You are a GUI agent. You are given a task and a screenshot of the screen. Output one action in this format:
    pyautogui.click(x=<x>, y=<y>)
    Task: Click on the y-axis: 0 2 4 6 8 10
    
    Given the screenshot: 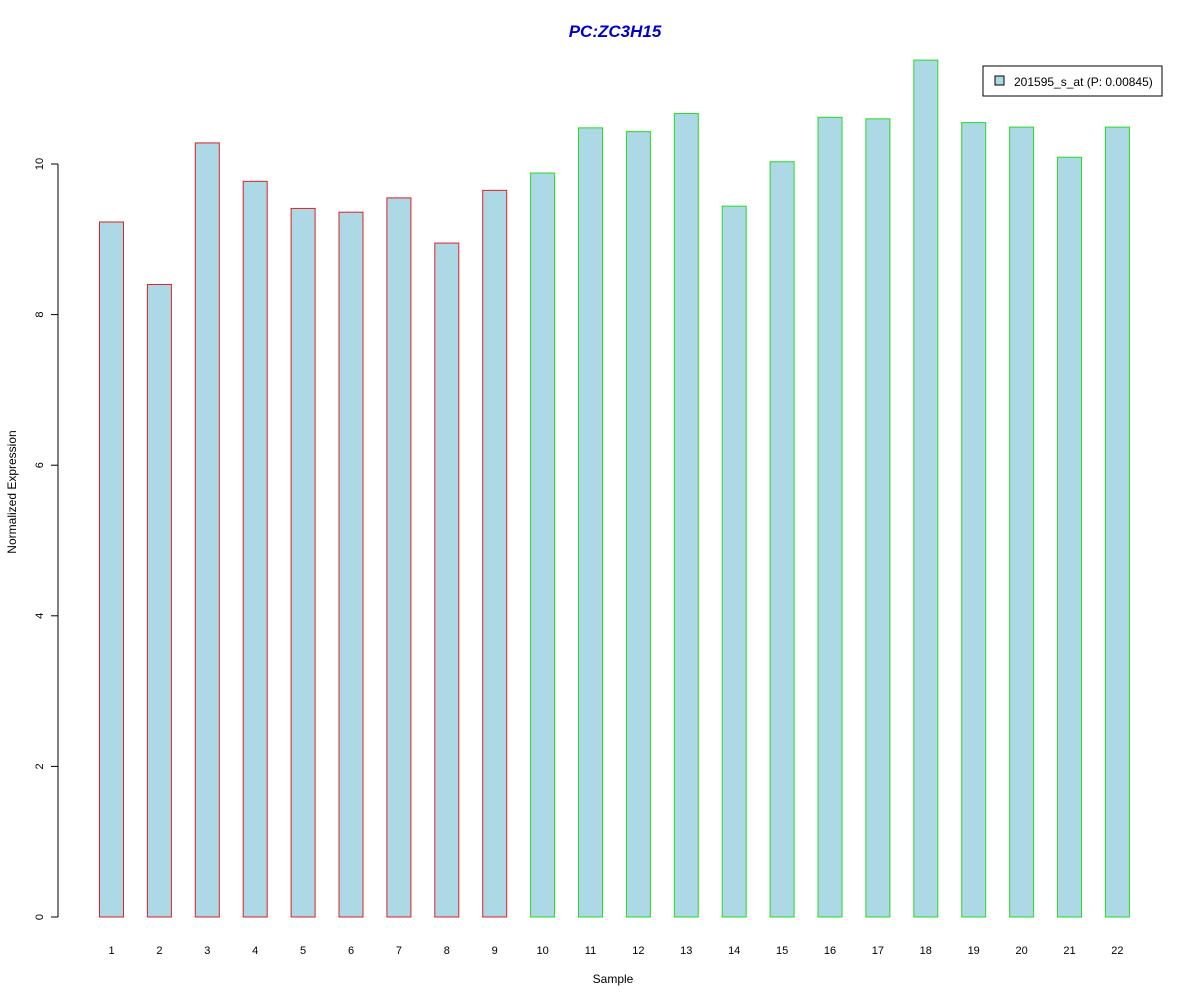 What is the action you would take?
    pyautogui.click(x=46, y=539)
    